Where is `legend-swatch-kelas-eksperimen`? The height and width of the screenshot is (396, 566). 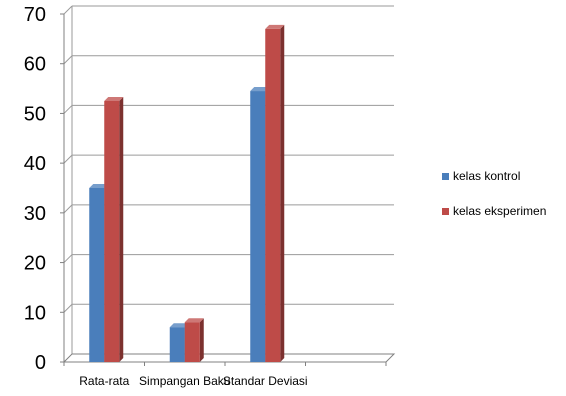 legend-swatch-kelas-eksperimen is located at coordinates (445, 211).